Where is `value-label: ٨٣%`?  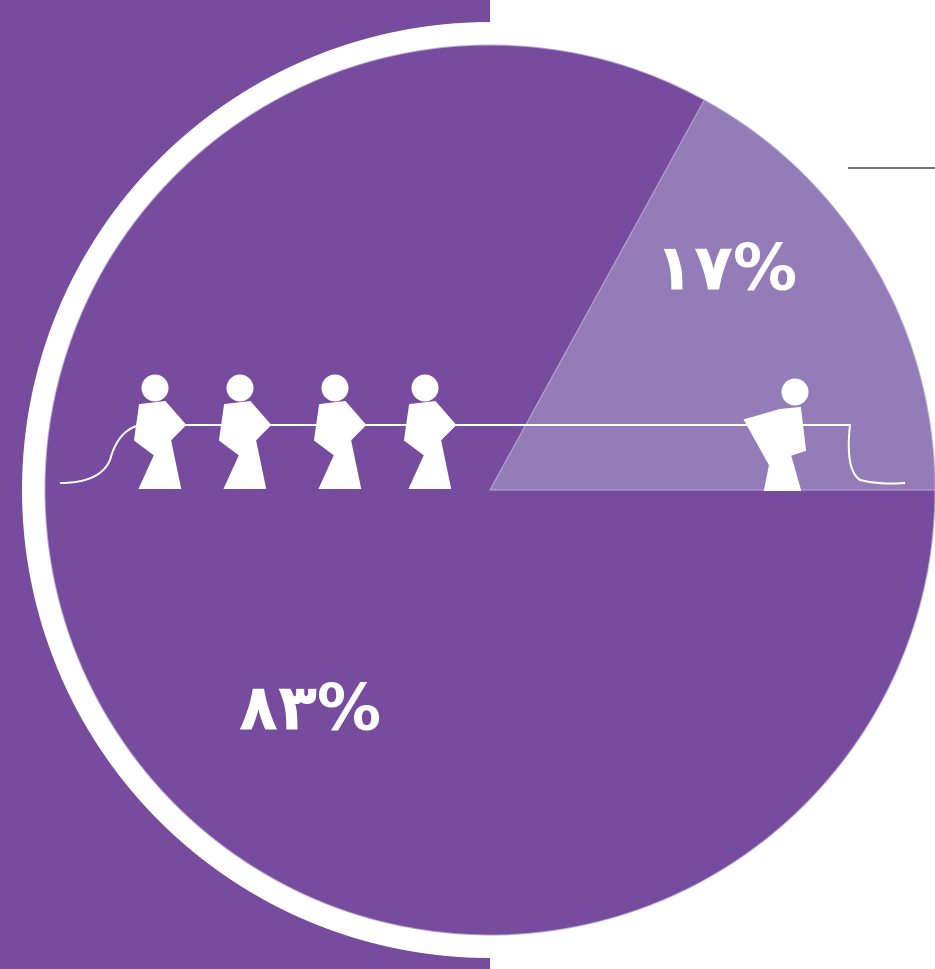 value-label: ٨٣% is located at coordinates (310, 709).